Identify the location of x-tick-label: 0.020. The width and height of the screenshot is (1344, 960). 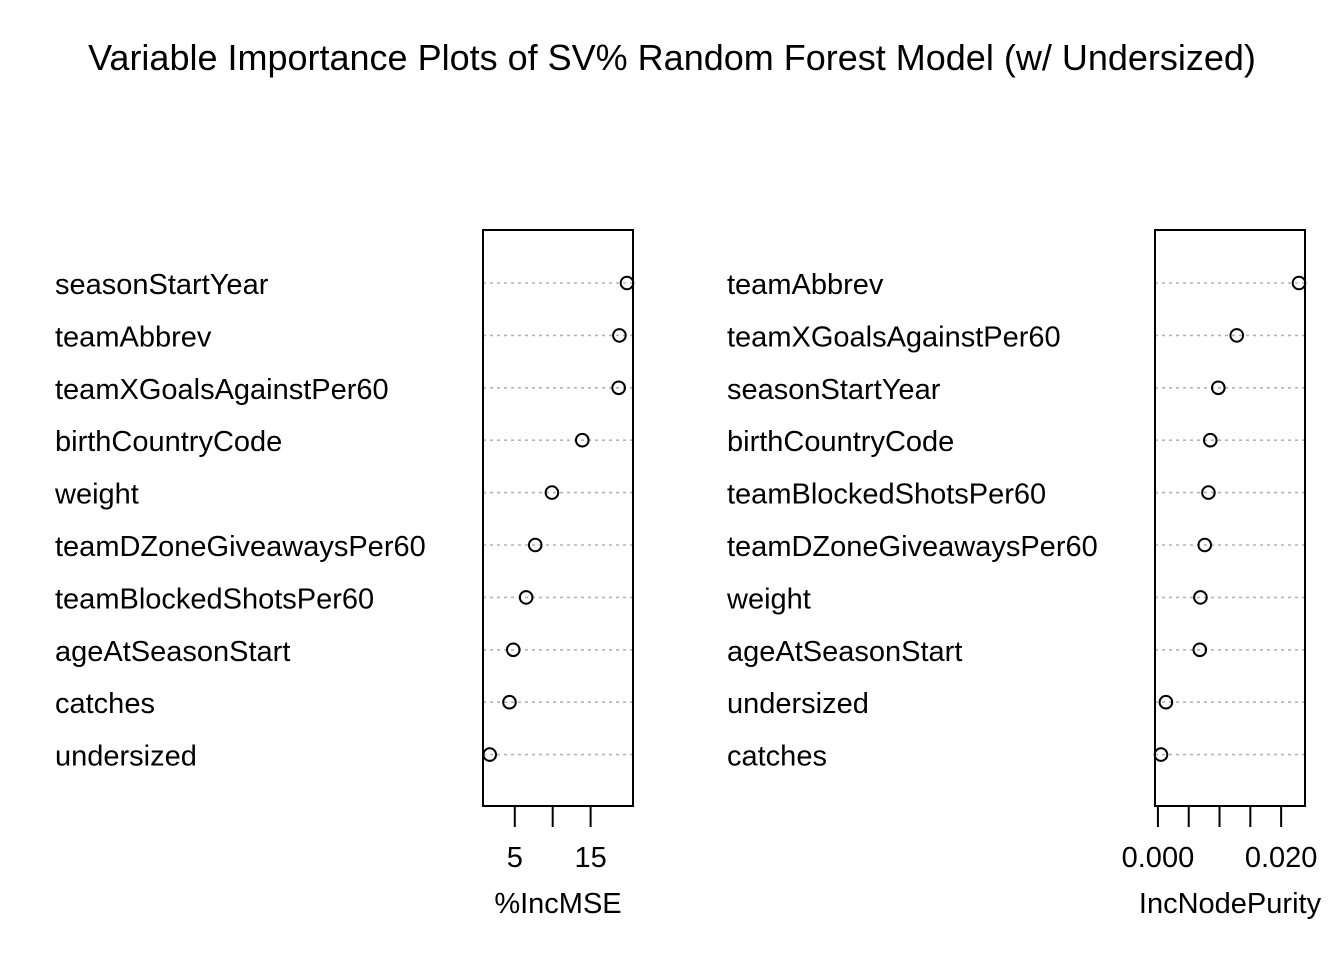
(1281, 858).